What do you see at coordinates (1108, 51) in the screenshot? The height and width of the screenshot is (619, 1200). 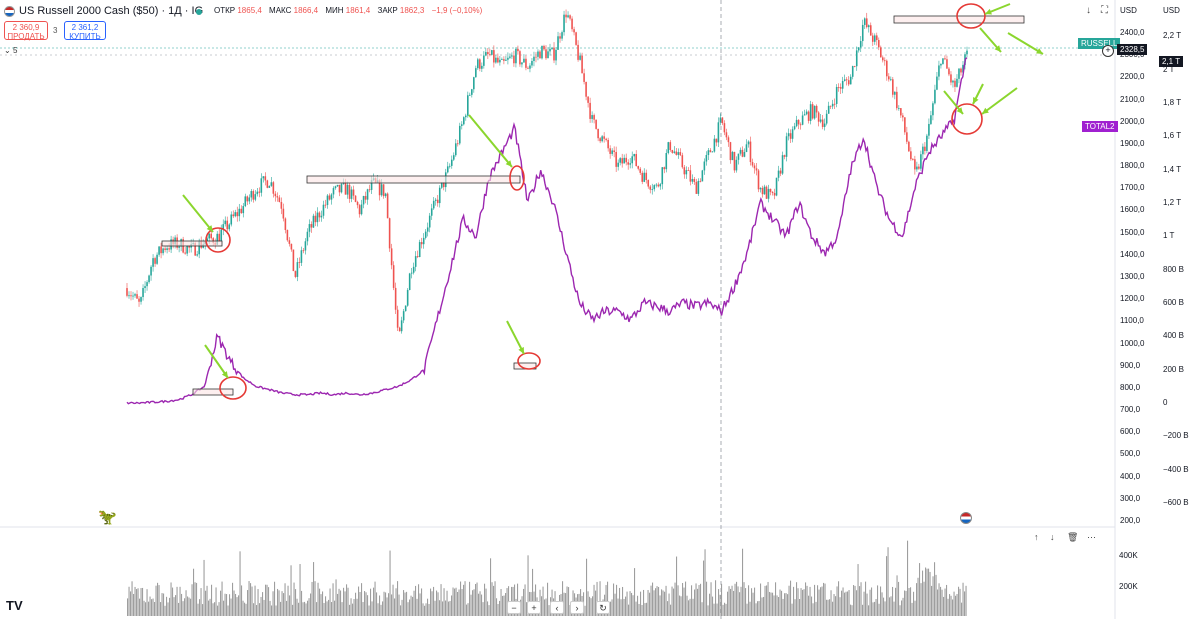 I see `add-plus-icon: +` at bounding box center [1108, 51].